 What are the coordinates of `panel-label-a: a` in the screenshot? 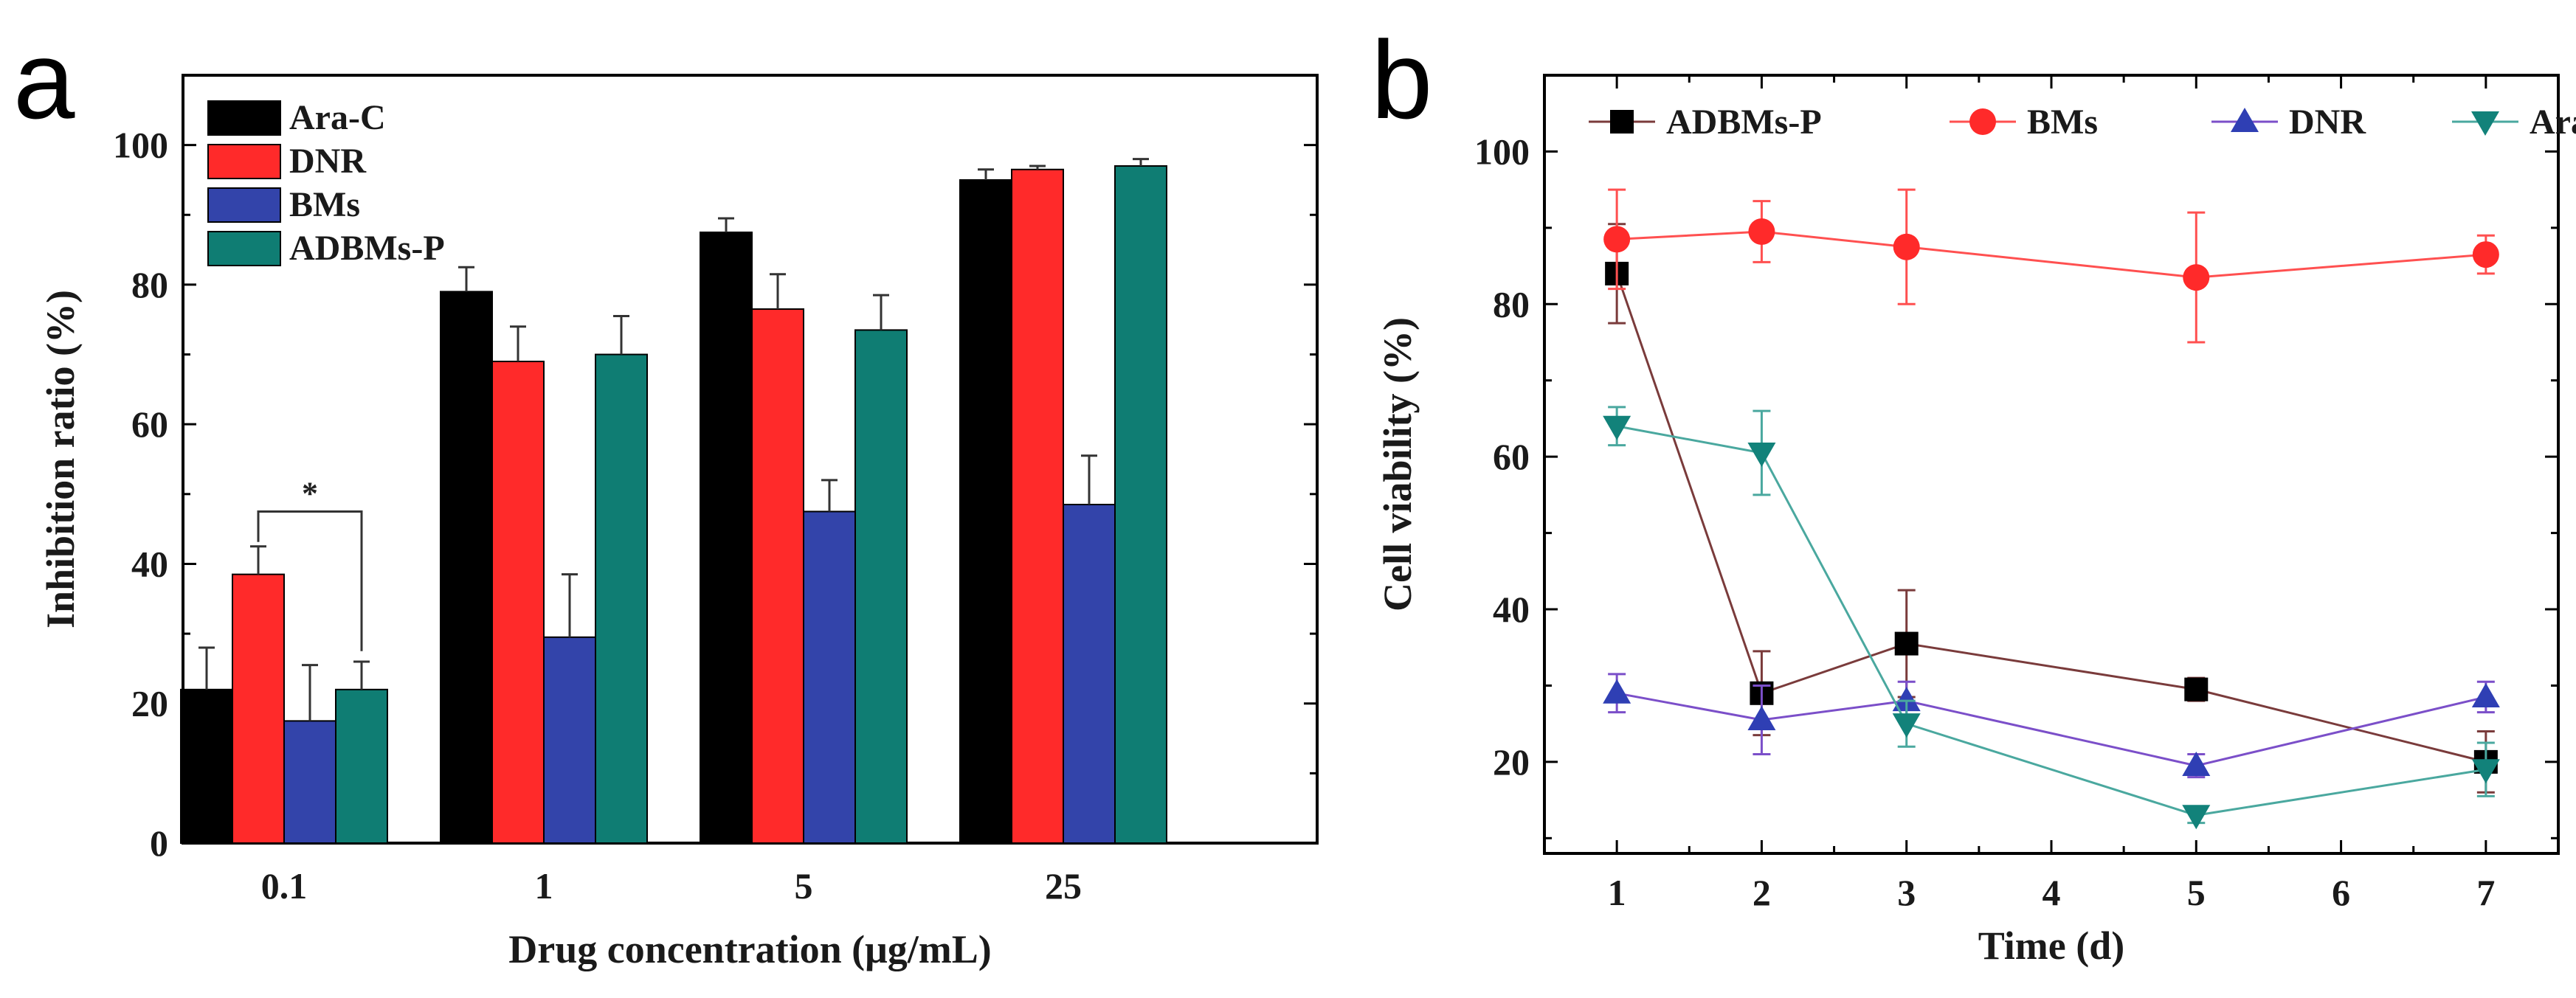 It's located at (44, 80).